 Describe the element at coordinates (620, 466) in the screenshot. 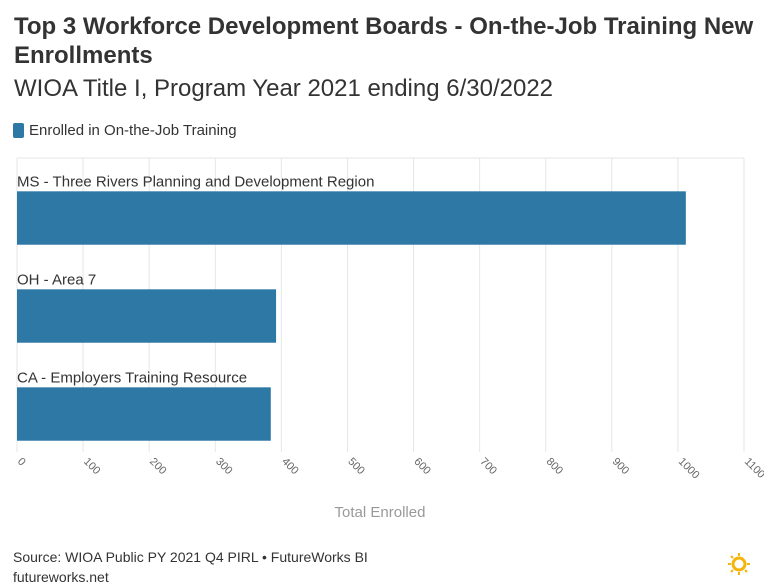

I see `x-tick-label-900: 900` at that location.